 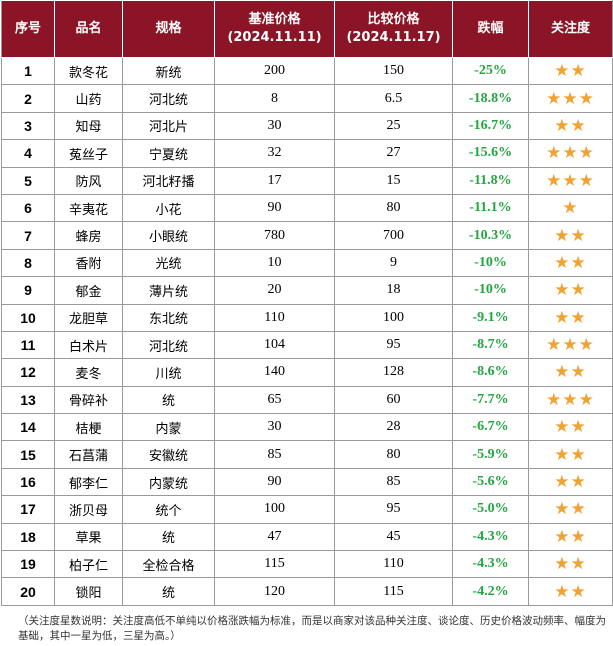 I want to click on row-spec: 安徽统, so click(x=168, y=454).